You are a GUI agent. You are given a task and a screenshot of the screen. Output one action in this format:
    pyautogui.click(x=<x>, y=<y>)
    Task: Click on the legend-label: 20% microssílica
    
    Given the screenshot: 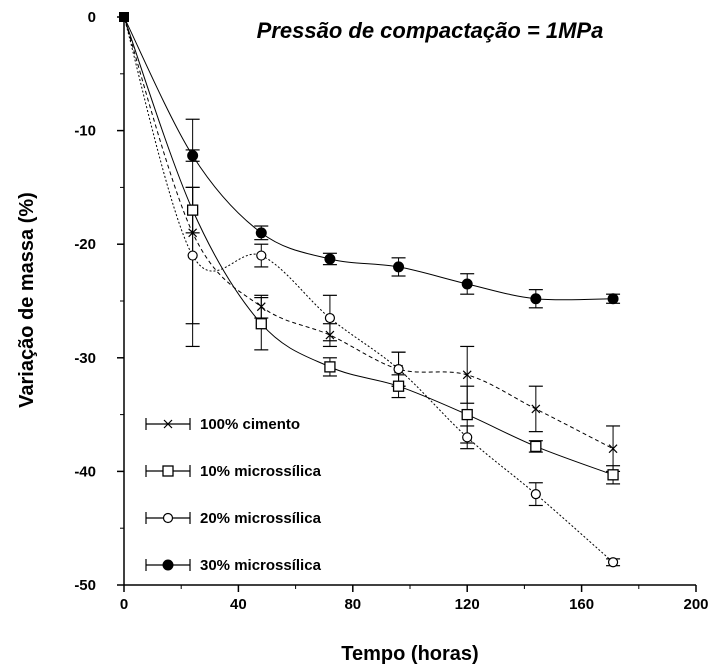 What is the action you would take?
    pyautogui.click(x=261, y=518)
    